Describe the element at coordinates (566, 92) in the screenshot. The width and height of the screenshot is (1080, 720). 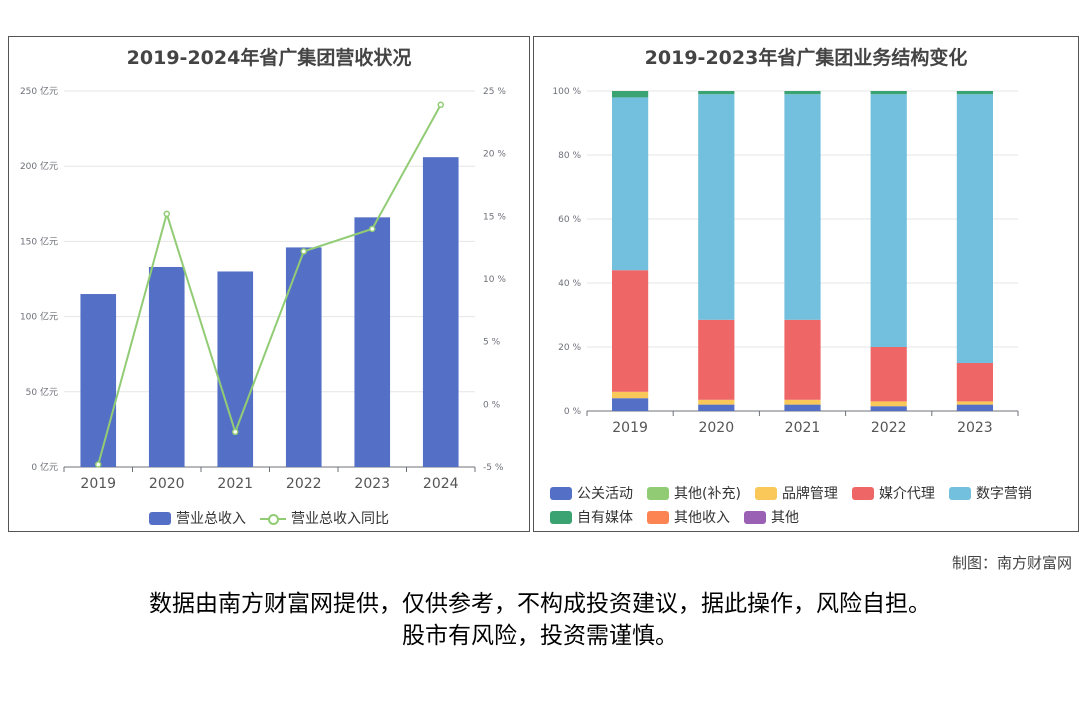
I see `y-tick-label: 100 %` at that location.